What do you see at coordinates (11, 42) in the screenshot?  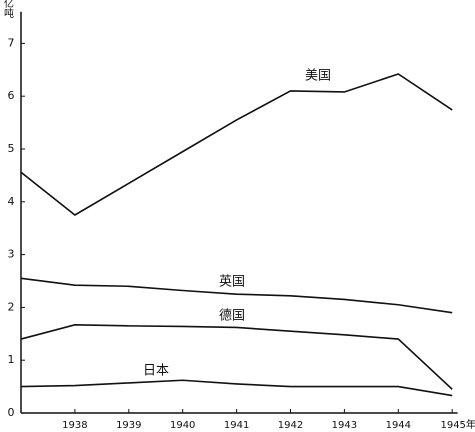 I see `y-tick-label: 7` at bounding box center [11, 42].